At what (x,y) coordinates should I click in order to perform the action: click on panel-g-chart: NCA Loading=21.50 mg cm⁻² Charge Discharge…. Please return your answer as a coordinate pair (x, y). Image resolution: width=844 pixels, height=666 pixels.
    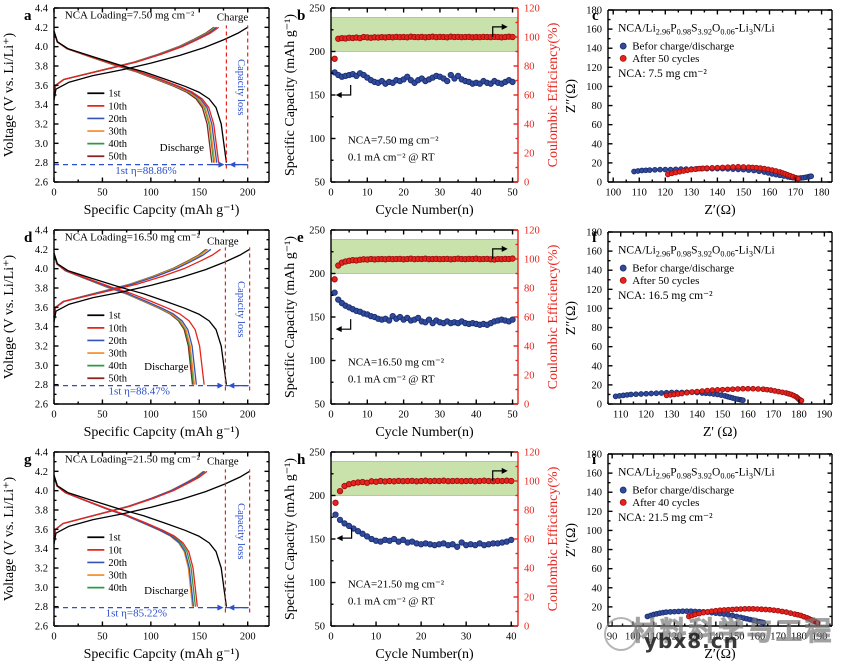
    Looking at the image, I should click on (136, 555).